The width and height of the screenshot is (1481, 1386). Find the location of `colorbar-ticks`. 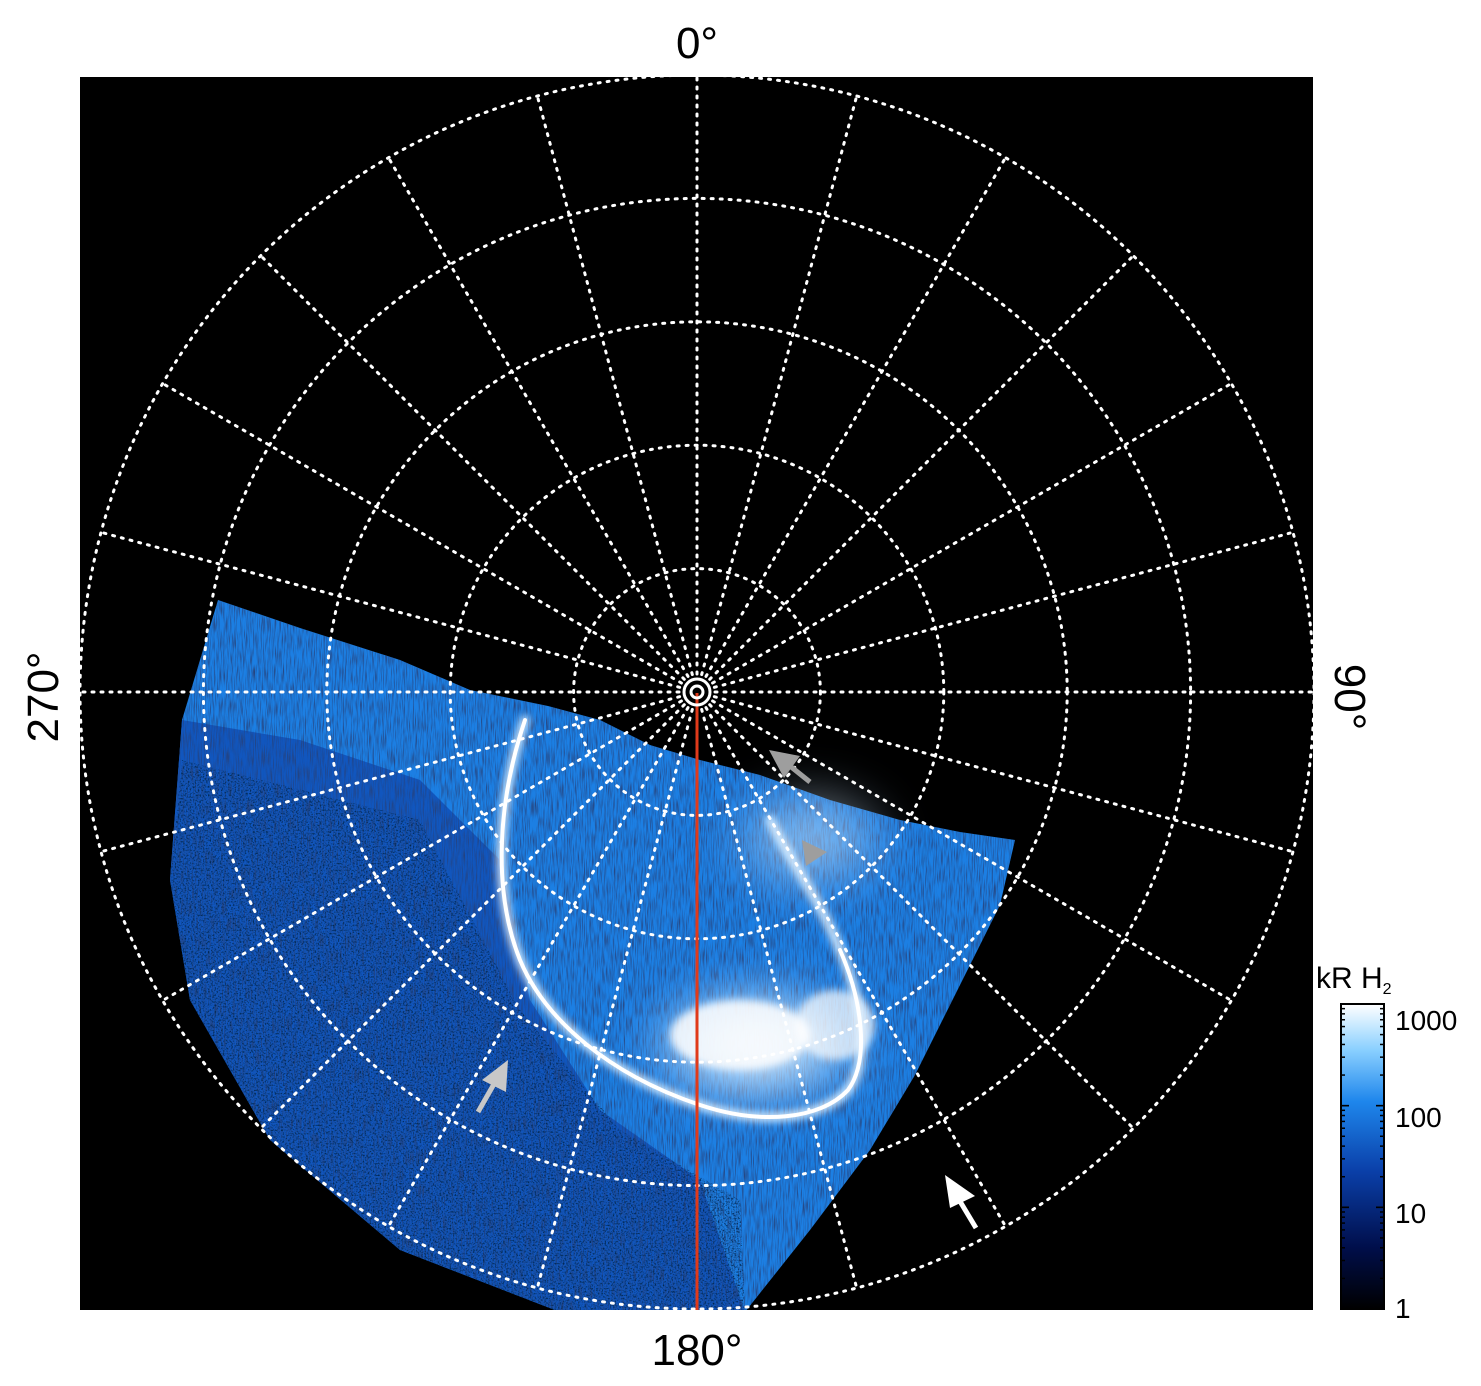

colorbar-ticks is located at coordinates (1362, 1156).